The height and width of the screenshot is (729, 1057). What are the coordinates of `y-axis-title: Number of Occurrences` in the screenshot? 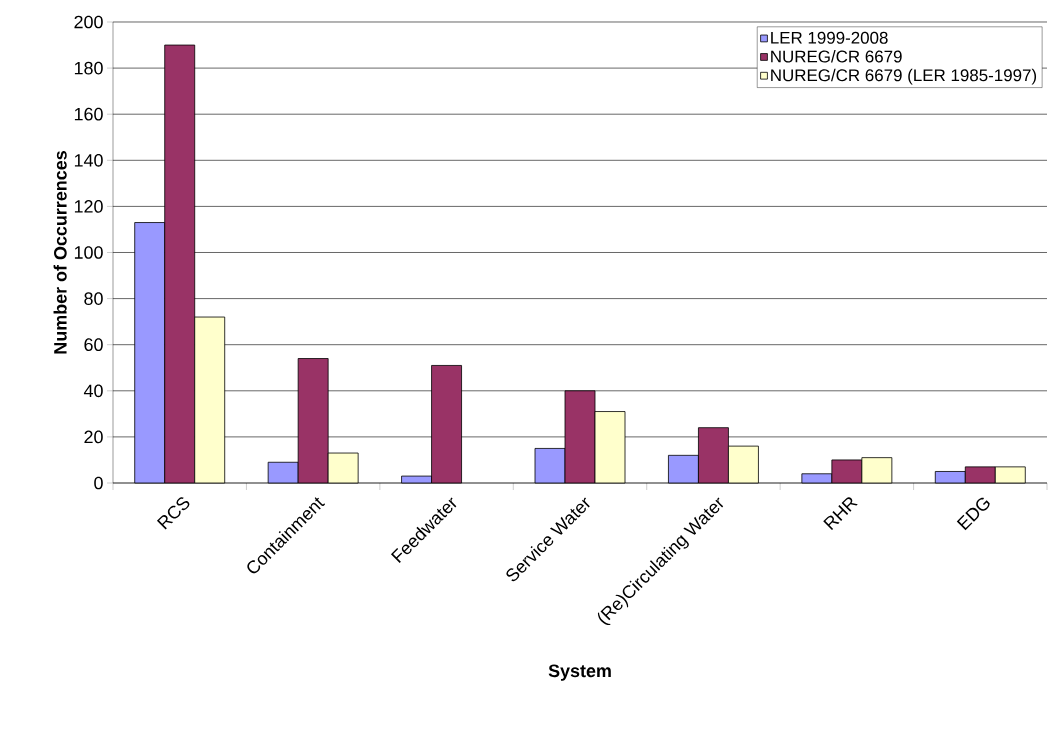 It's located at (60, 252).